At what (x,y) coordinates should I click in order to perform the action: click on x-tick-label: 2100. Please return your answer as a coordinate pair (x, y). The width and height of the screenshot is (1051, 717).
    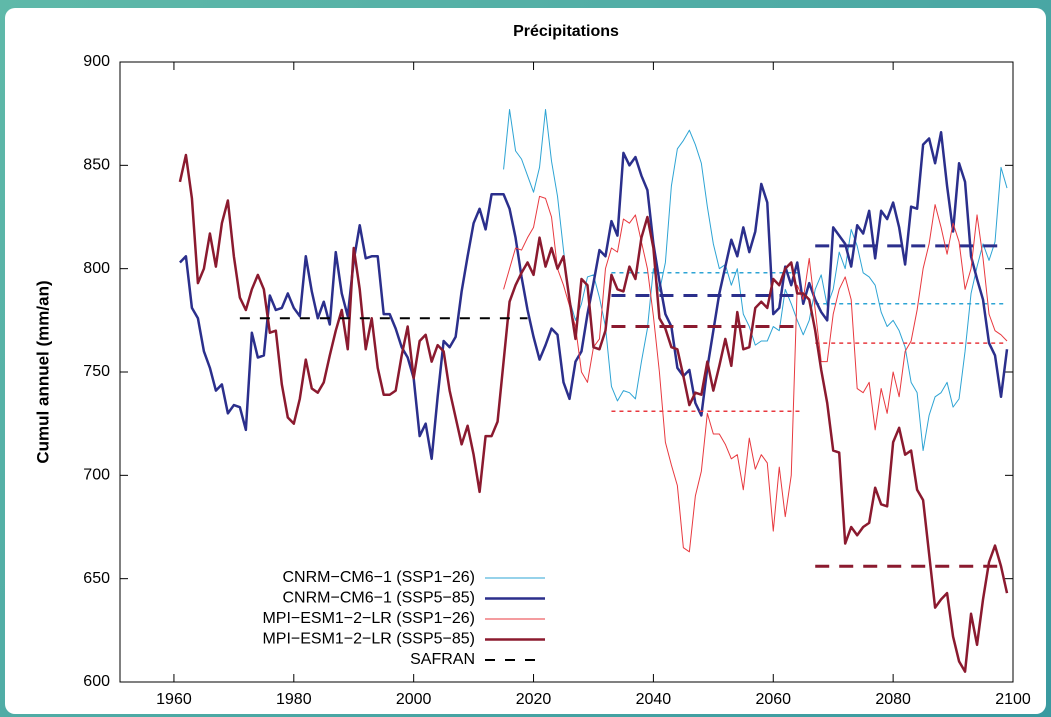
    Looking at the image, I should click on (1013, 699).